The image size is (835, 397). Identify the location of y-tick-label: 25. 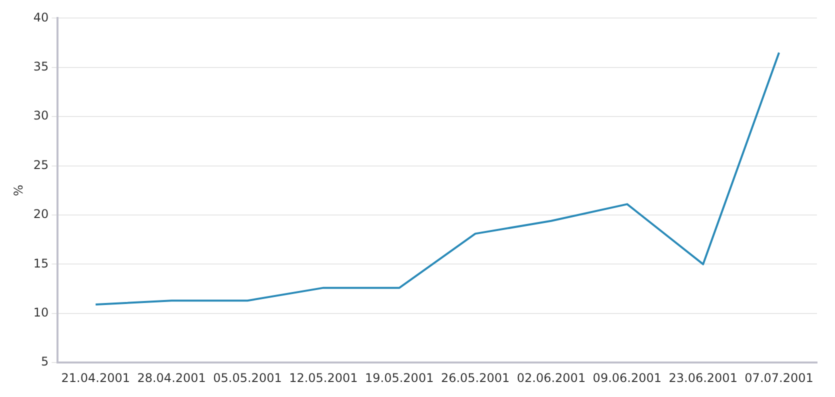
(41, 165).